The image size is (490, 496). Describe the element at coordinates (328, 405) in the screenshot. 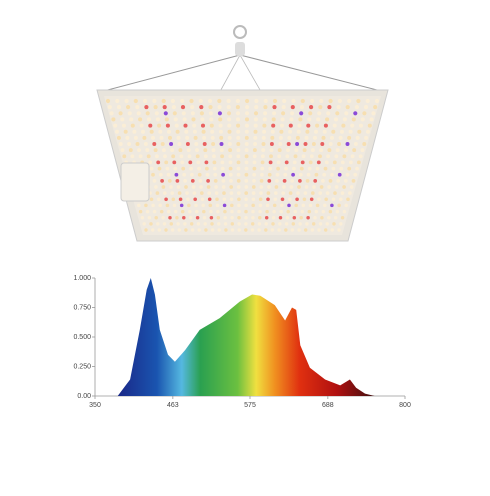

I see `x-tick-label: 688` at that location.